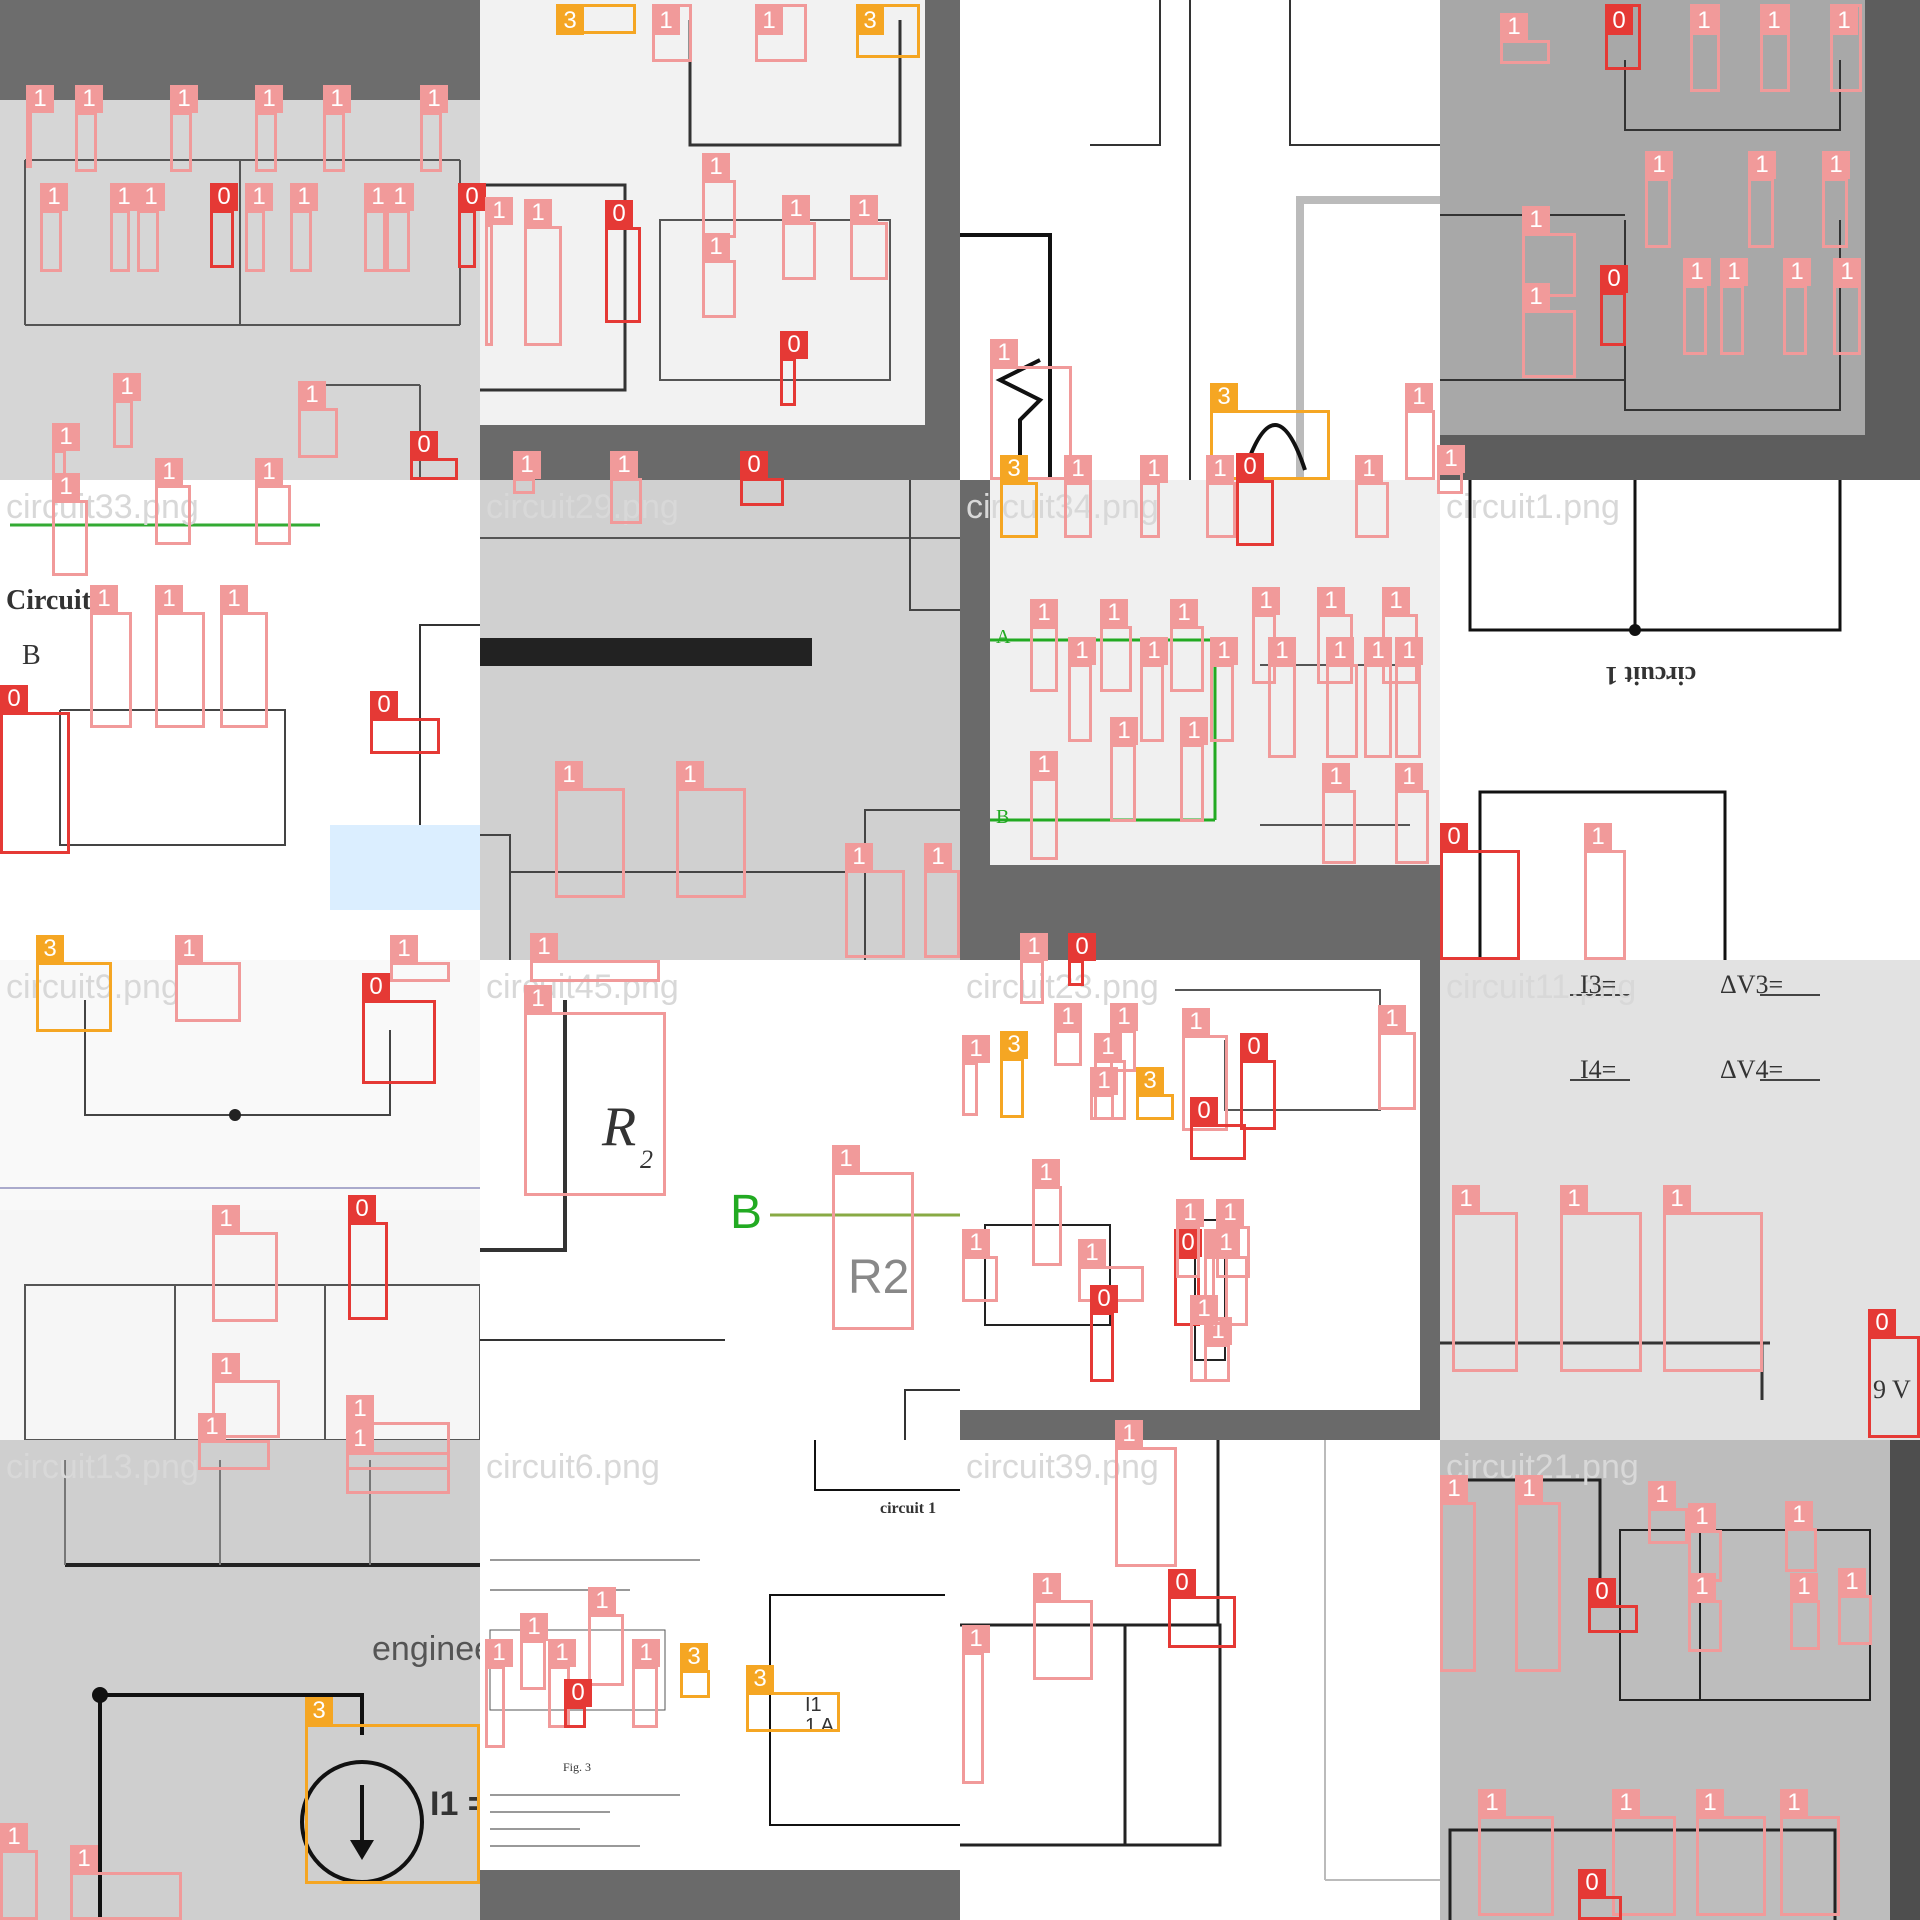  I want to click on circuit-subtitle: B, so click(31, 655).